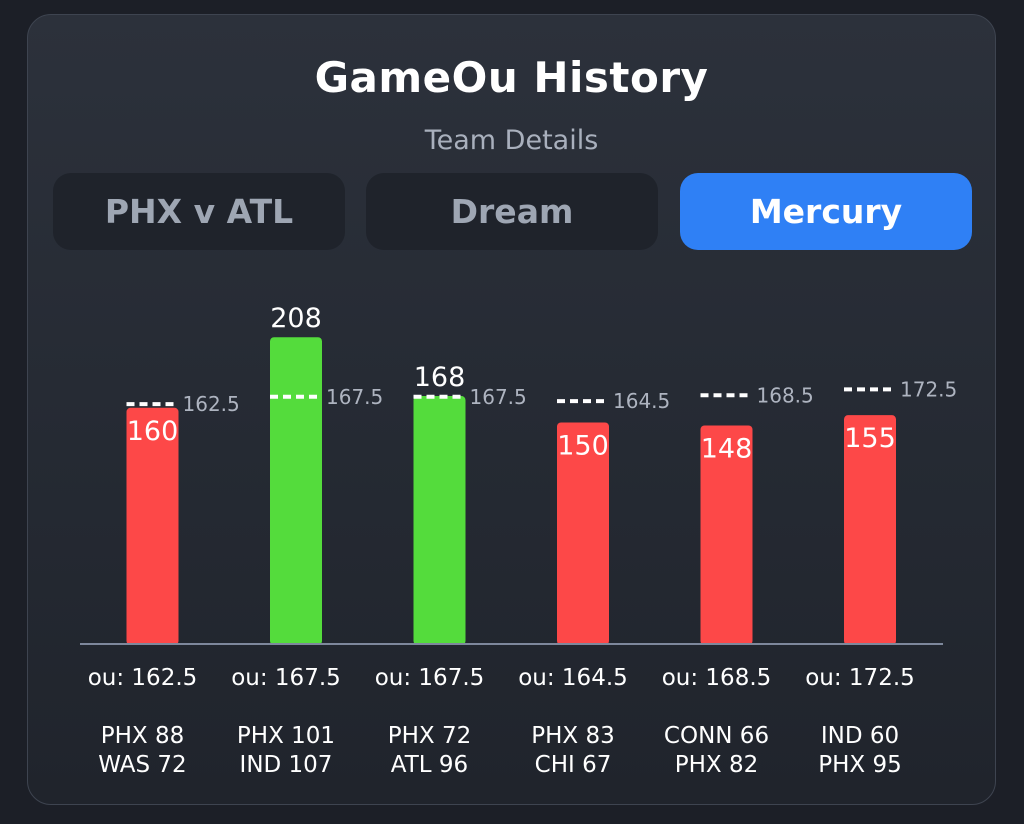 This screenshot has height=824, width=1024. Describe the element at coordinates (430, 736) in the screenshot. I see `game-score-line-1: PHX 72` at that location.